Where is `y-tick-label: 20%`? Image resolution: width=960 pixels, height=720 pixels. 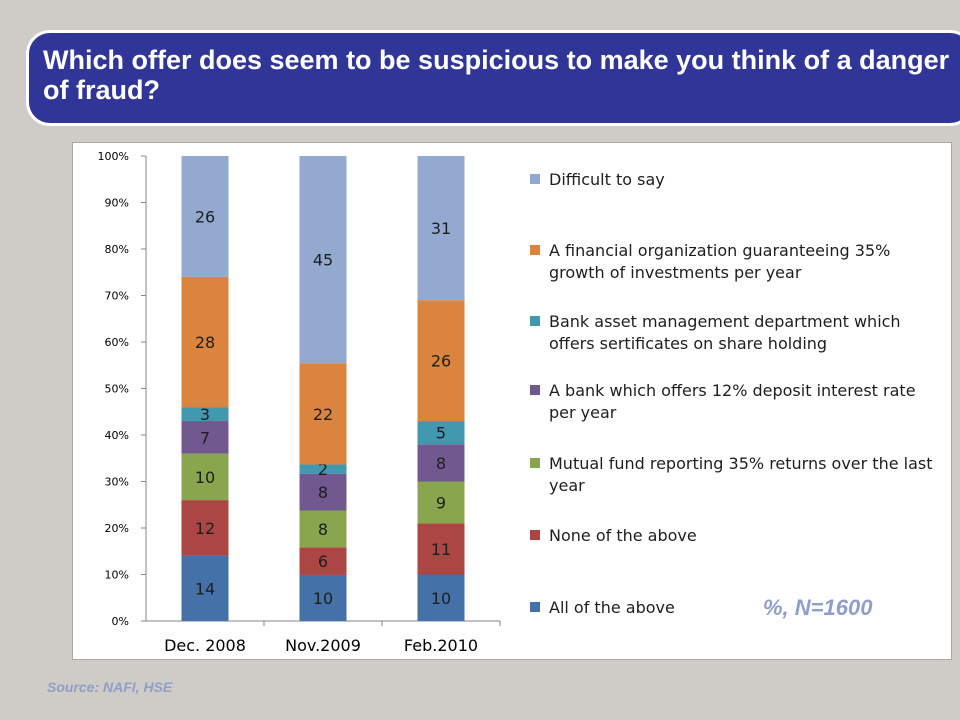
y-tick-label: 20% is located at coordinates (117, 528).